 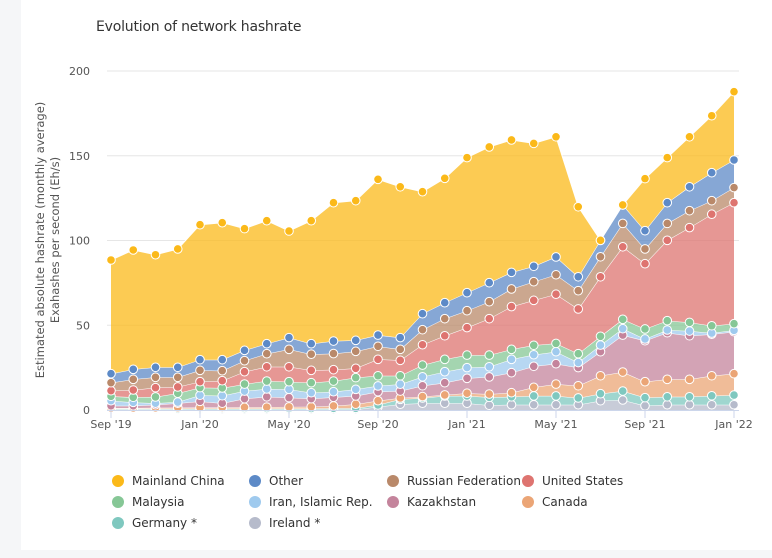 What do you see at coordinates (286, 481) in the screenshot?
I see `legend-label: Other` at bounding box center [286, 481].